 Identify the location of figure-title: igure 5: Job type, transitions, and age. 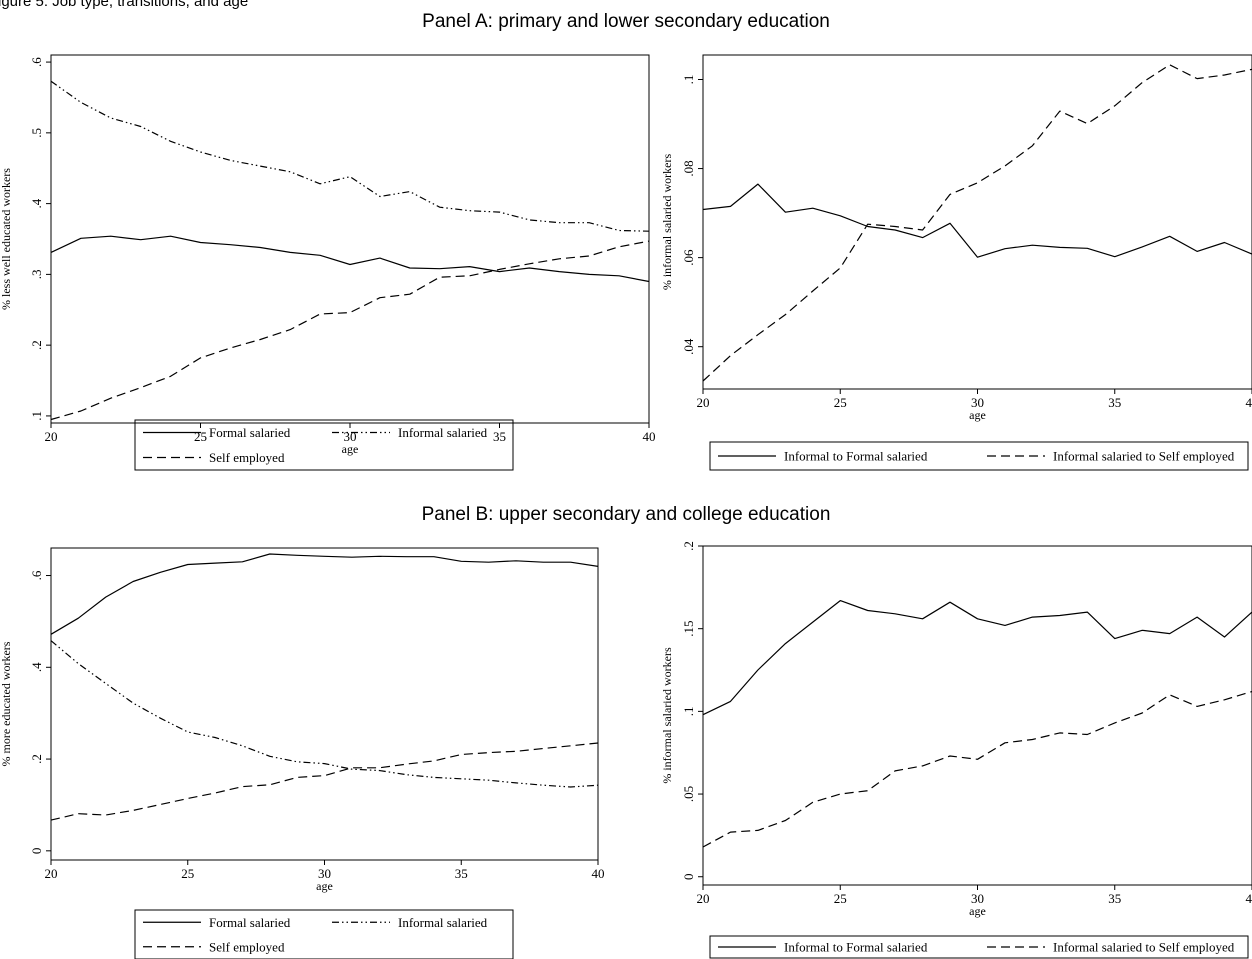
(124, 5).